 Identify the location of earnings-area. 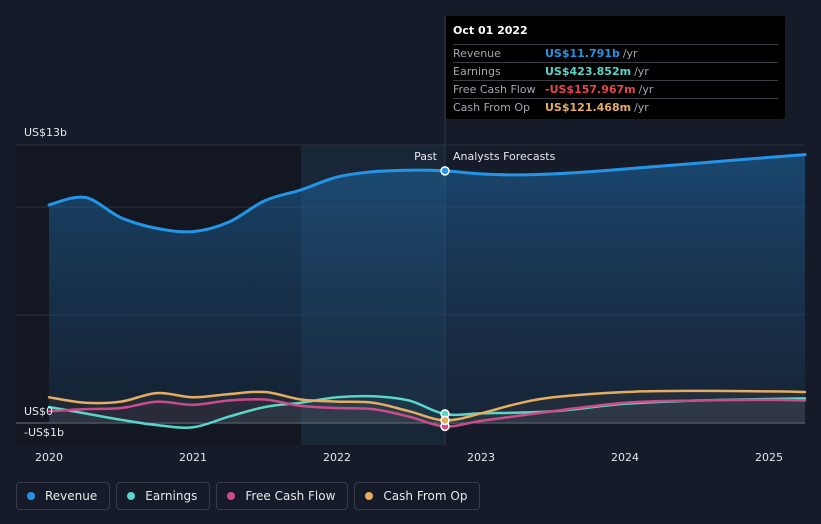
(427, 412).